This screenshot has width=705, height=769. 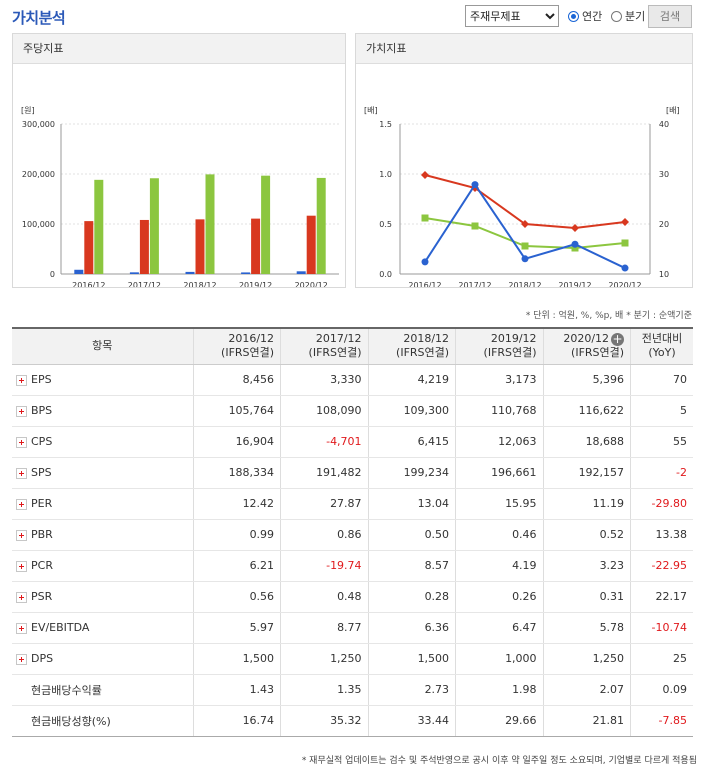 I want to click on table-cell: 5.97, so click(x=236, y=628).